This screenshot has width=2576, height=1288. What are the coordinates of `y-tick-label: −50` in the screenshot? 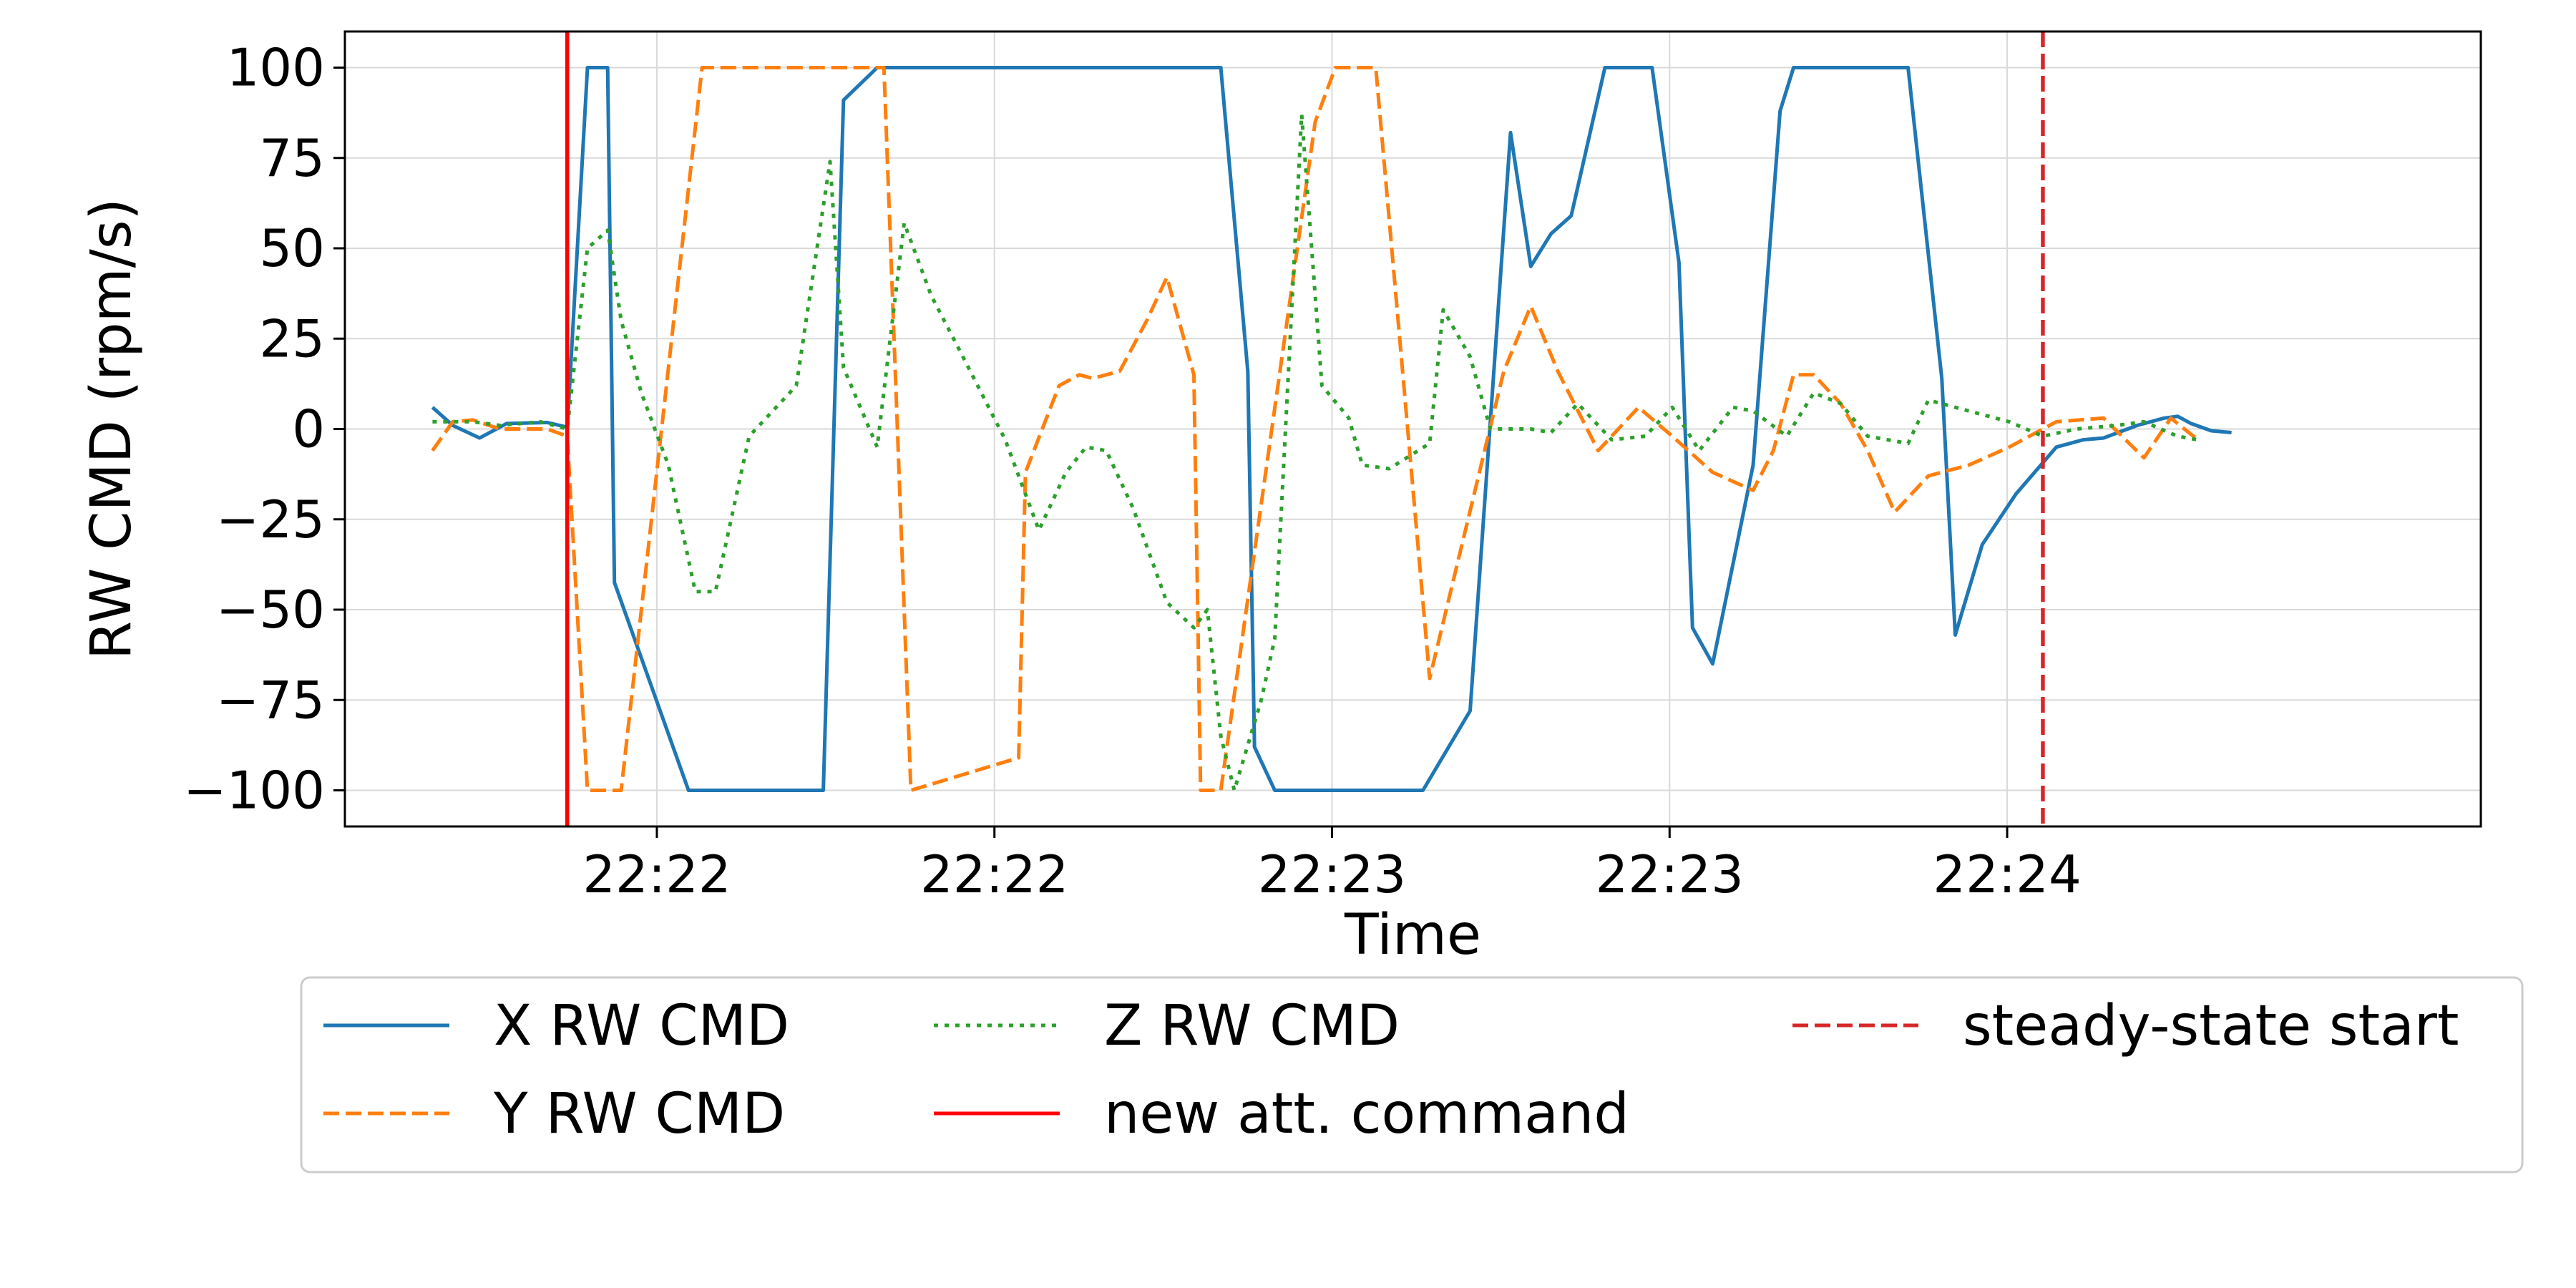 It's located at (270, 610).